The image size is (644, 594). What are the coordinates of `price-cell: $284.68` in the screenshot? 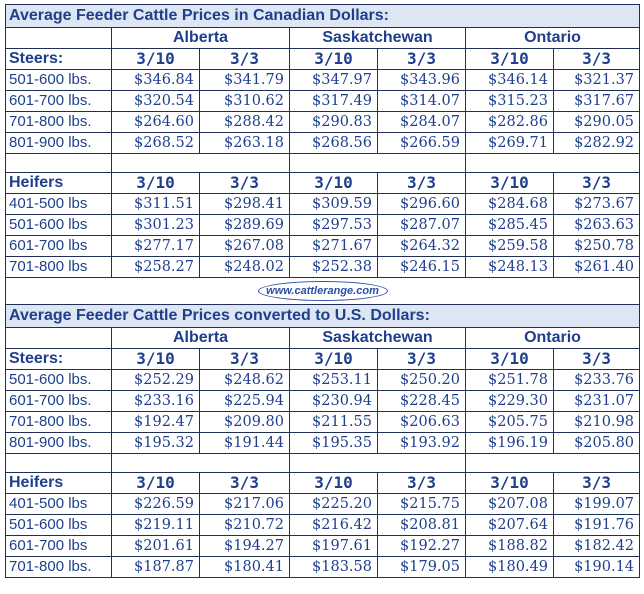 It's located at (509, 204).